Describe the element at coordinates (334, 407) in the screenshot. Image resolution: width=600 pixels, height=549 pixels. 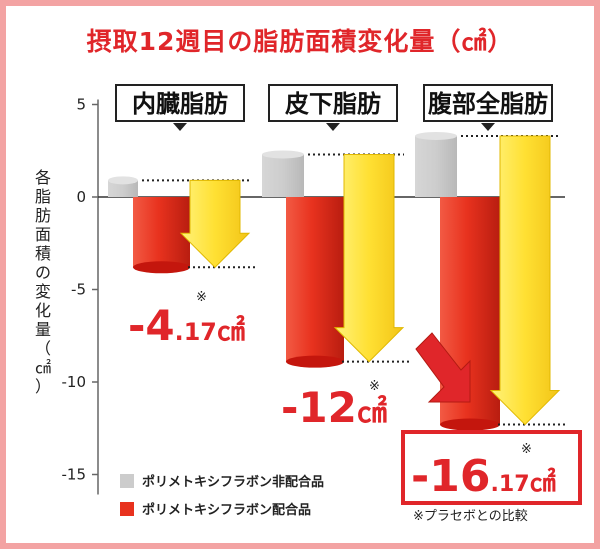
I see `difference-label: -12㎠` at that location.